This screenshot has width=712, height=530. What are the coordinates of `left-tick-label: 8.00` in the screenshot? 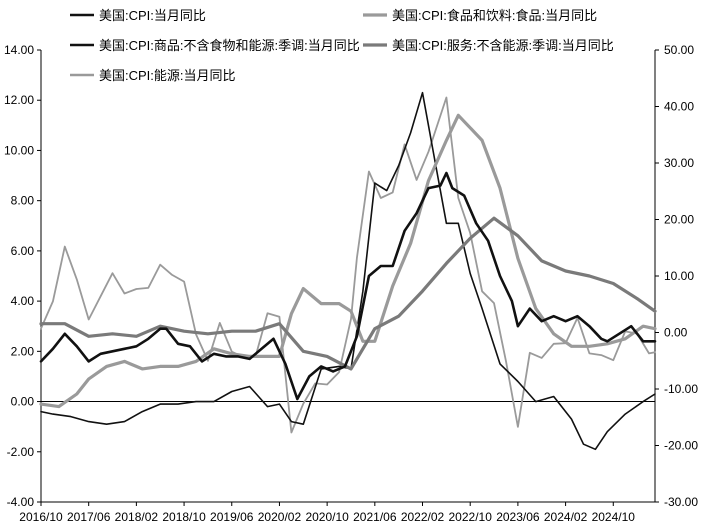 It's located at (23, 201).